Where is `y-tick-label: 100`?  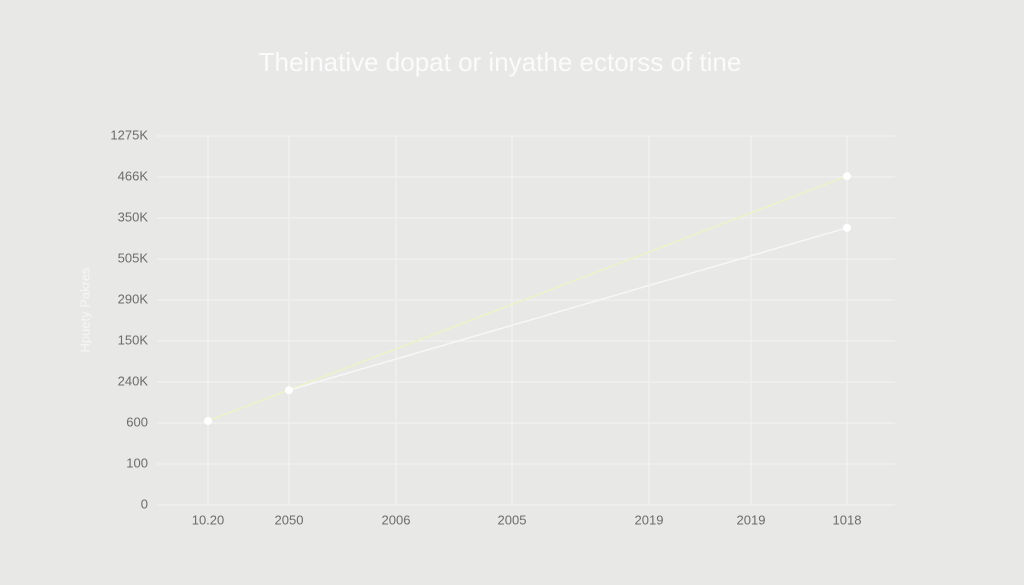 y-tick-label: 100 is located at coordinates (137, 462).